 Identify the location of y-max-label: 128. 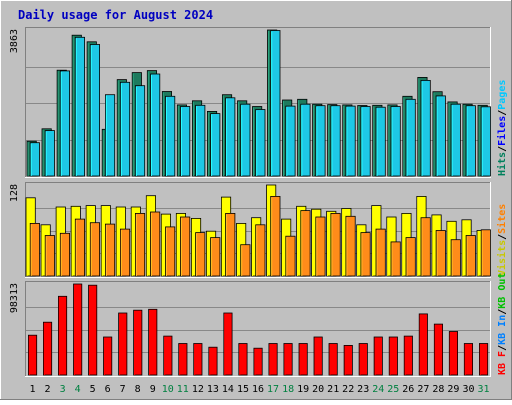
(14, 193).